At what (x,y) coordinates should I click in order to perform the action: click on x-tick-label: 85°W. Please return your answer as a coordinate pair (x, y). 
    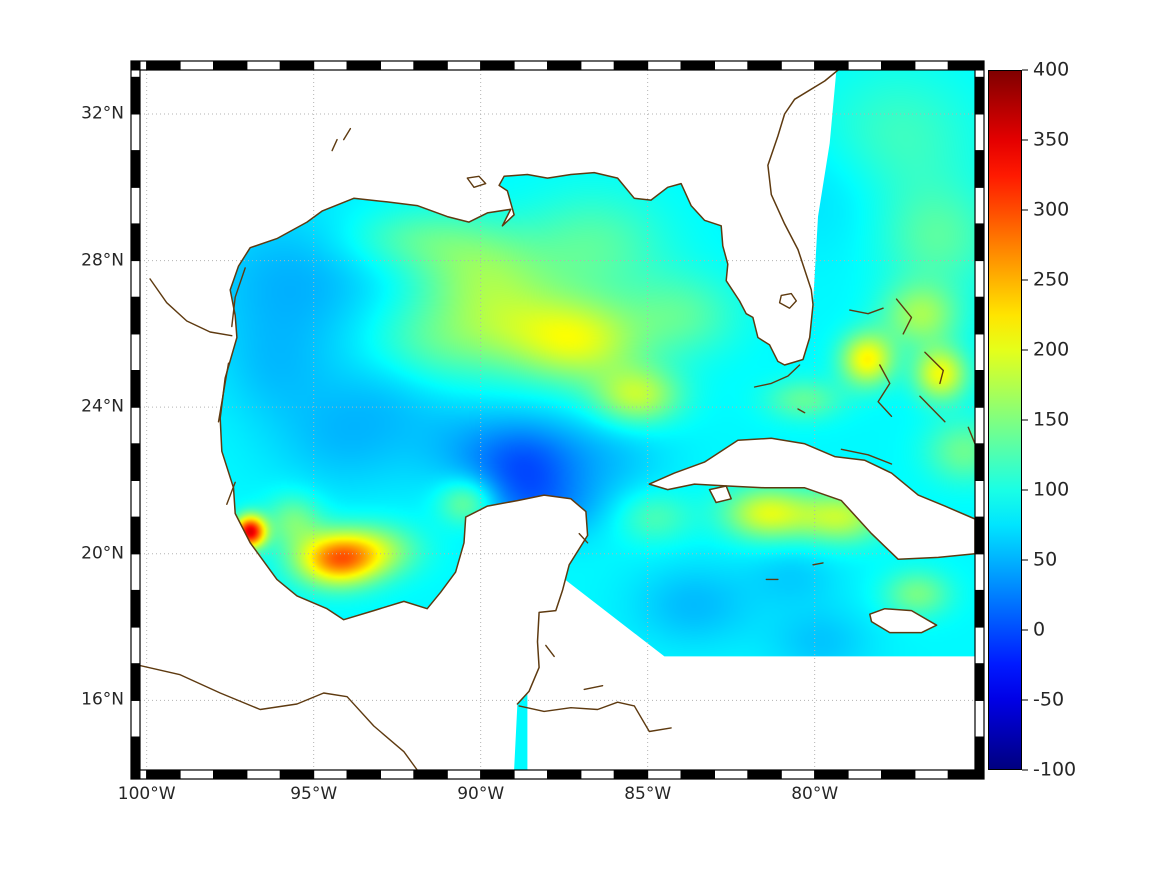
    Looking at the image, I should click on (648, 794).